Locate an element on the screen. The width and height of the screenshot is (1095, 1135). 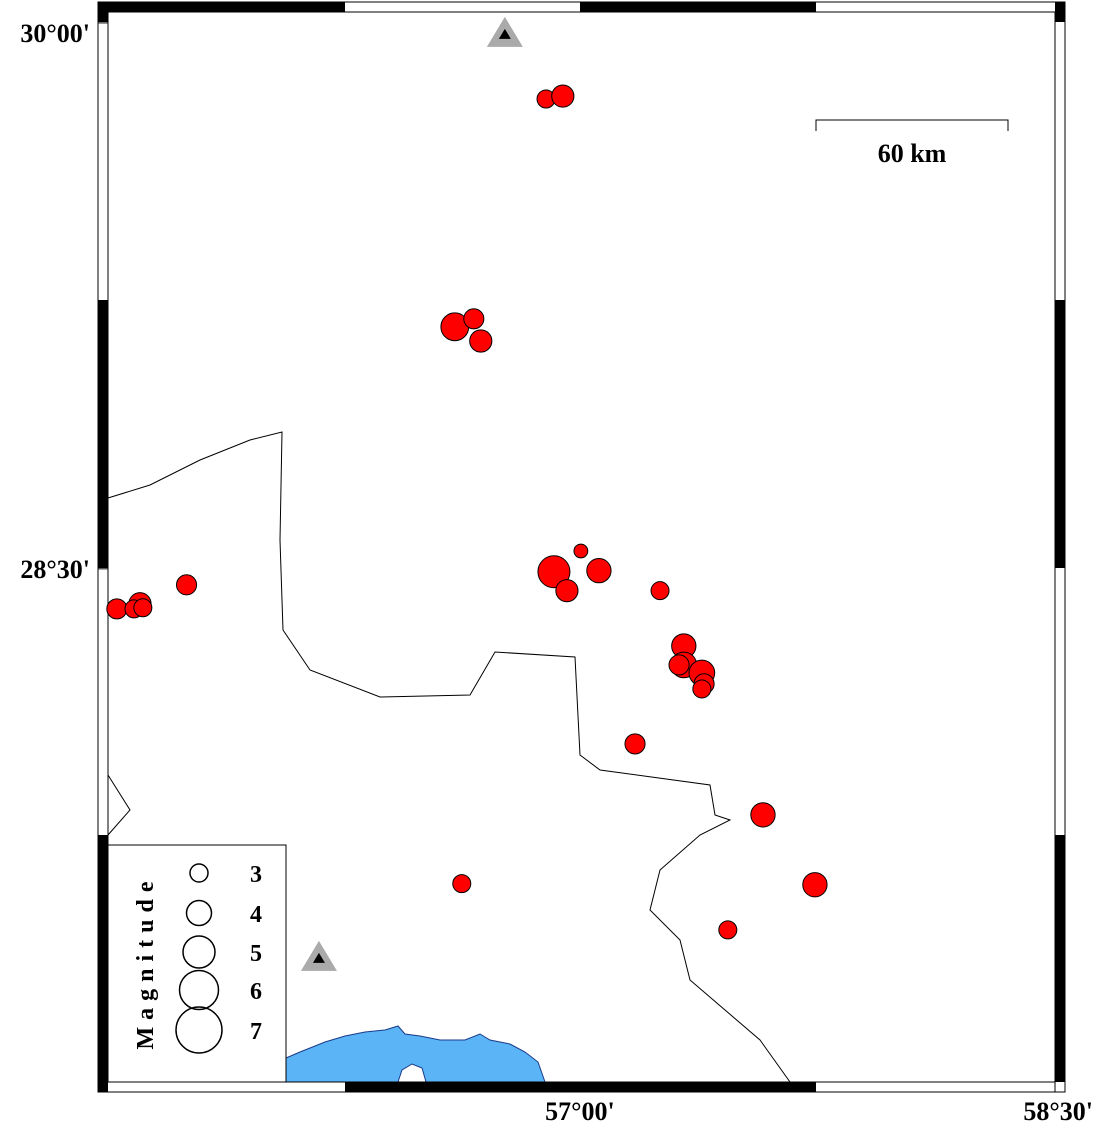
border is located at coordinates (119, 805).